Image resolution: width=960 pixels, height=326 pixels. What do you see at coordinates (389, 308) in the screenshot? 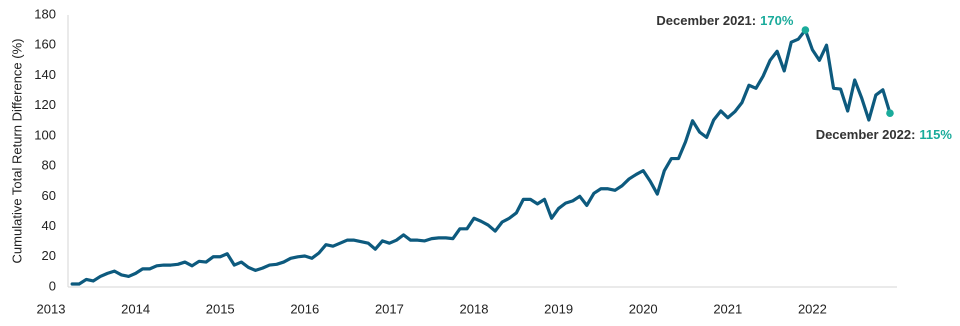
I see `x-tick-label: 2017` at bounding box center [389, 308].